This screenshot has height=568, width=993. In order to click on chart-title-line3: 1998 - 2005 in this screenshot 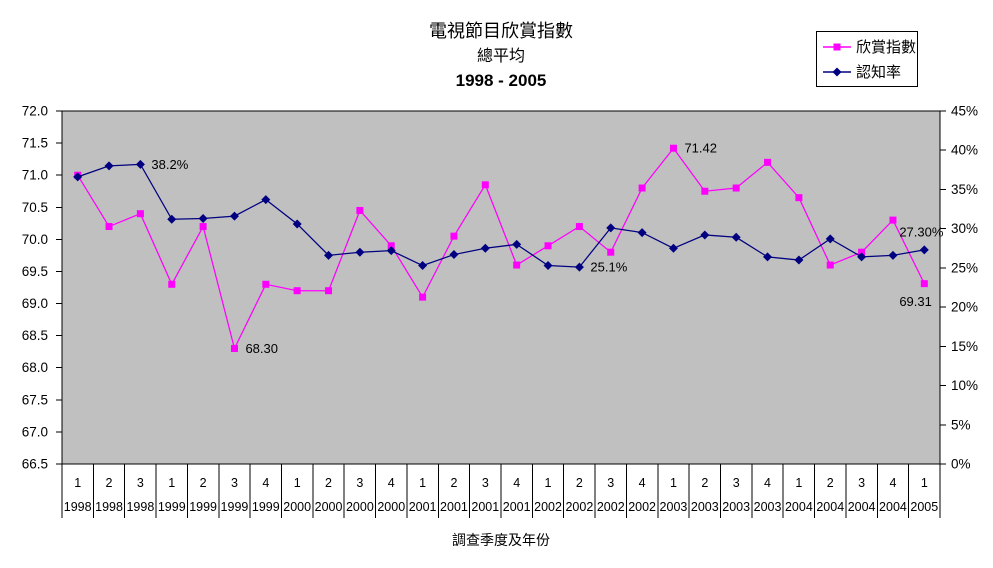, I will do `click(501, 80)`.